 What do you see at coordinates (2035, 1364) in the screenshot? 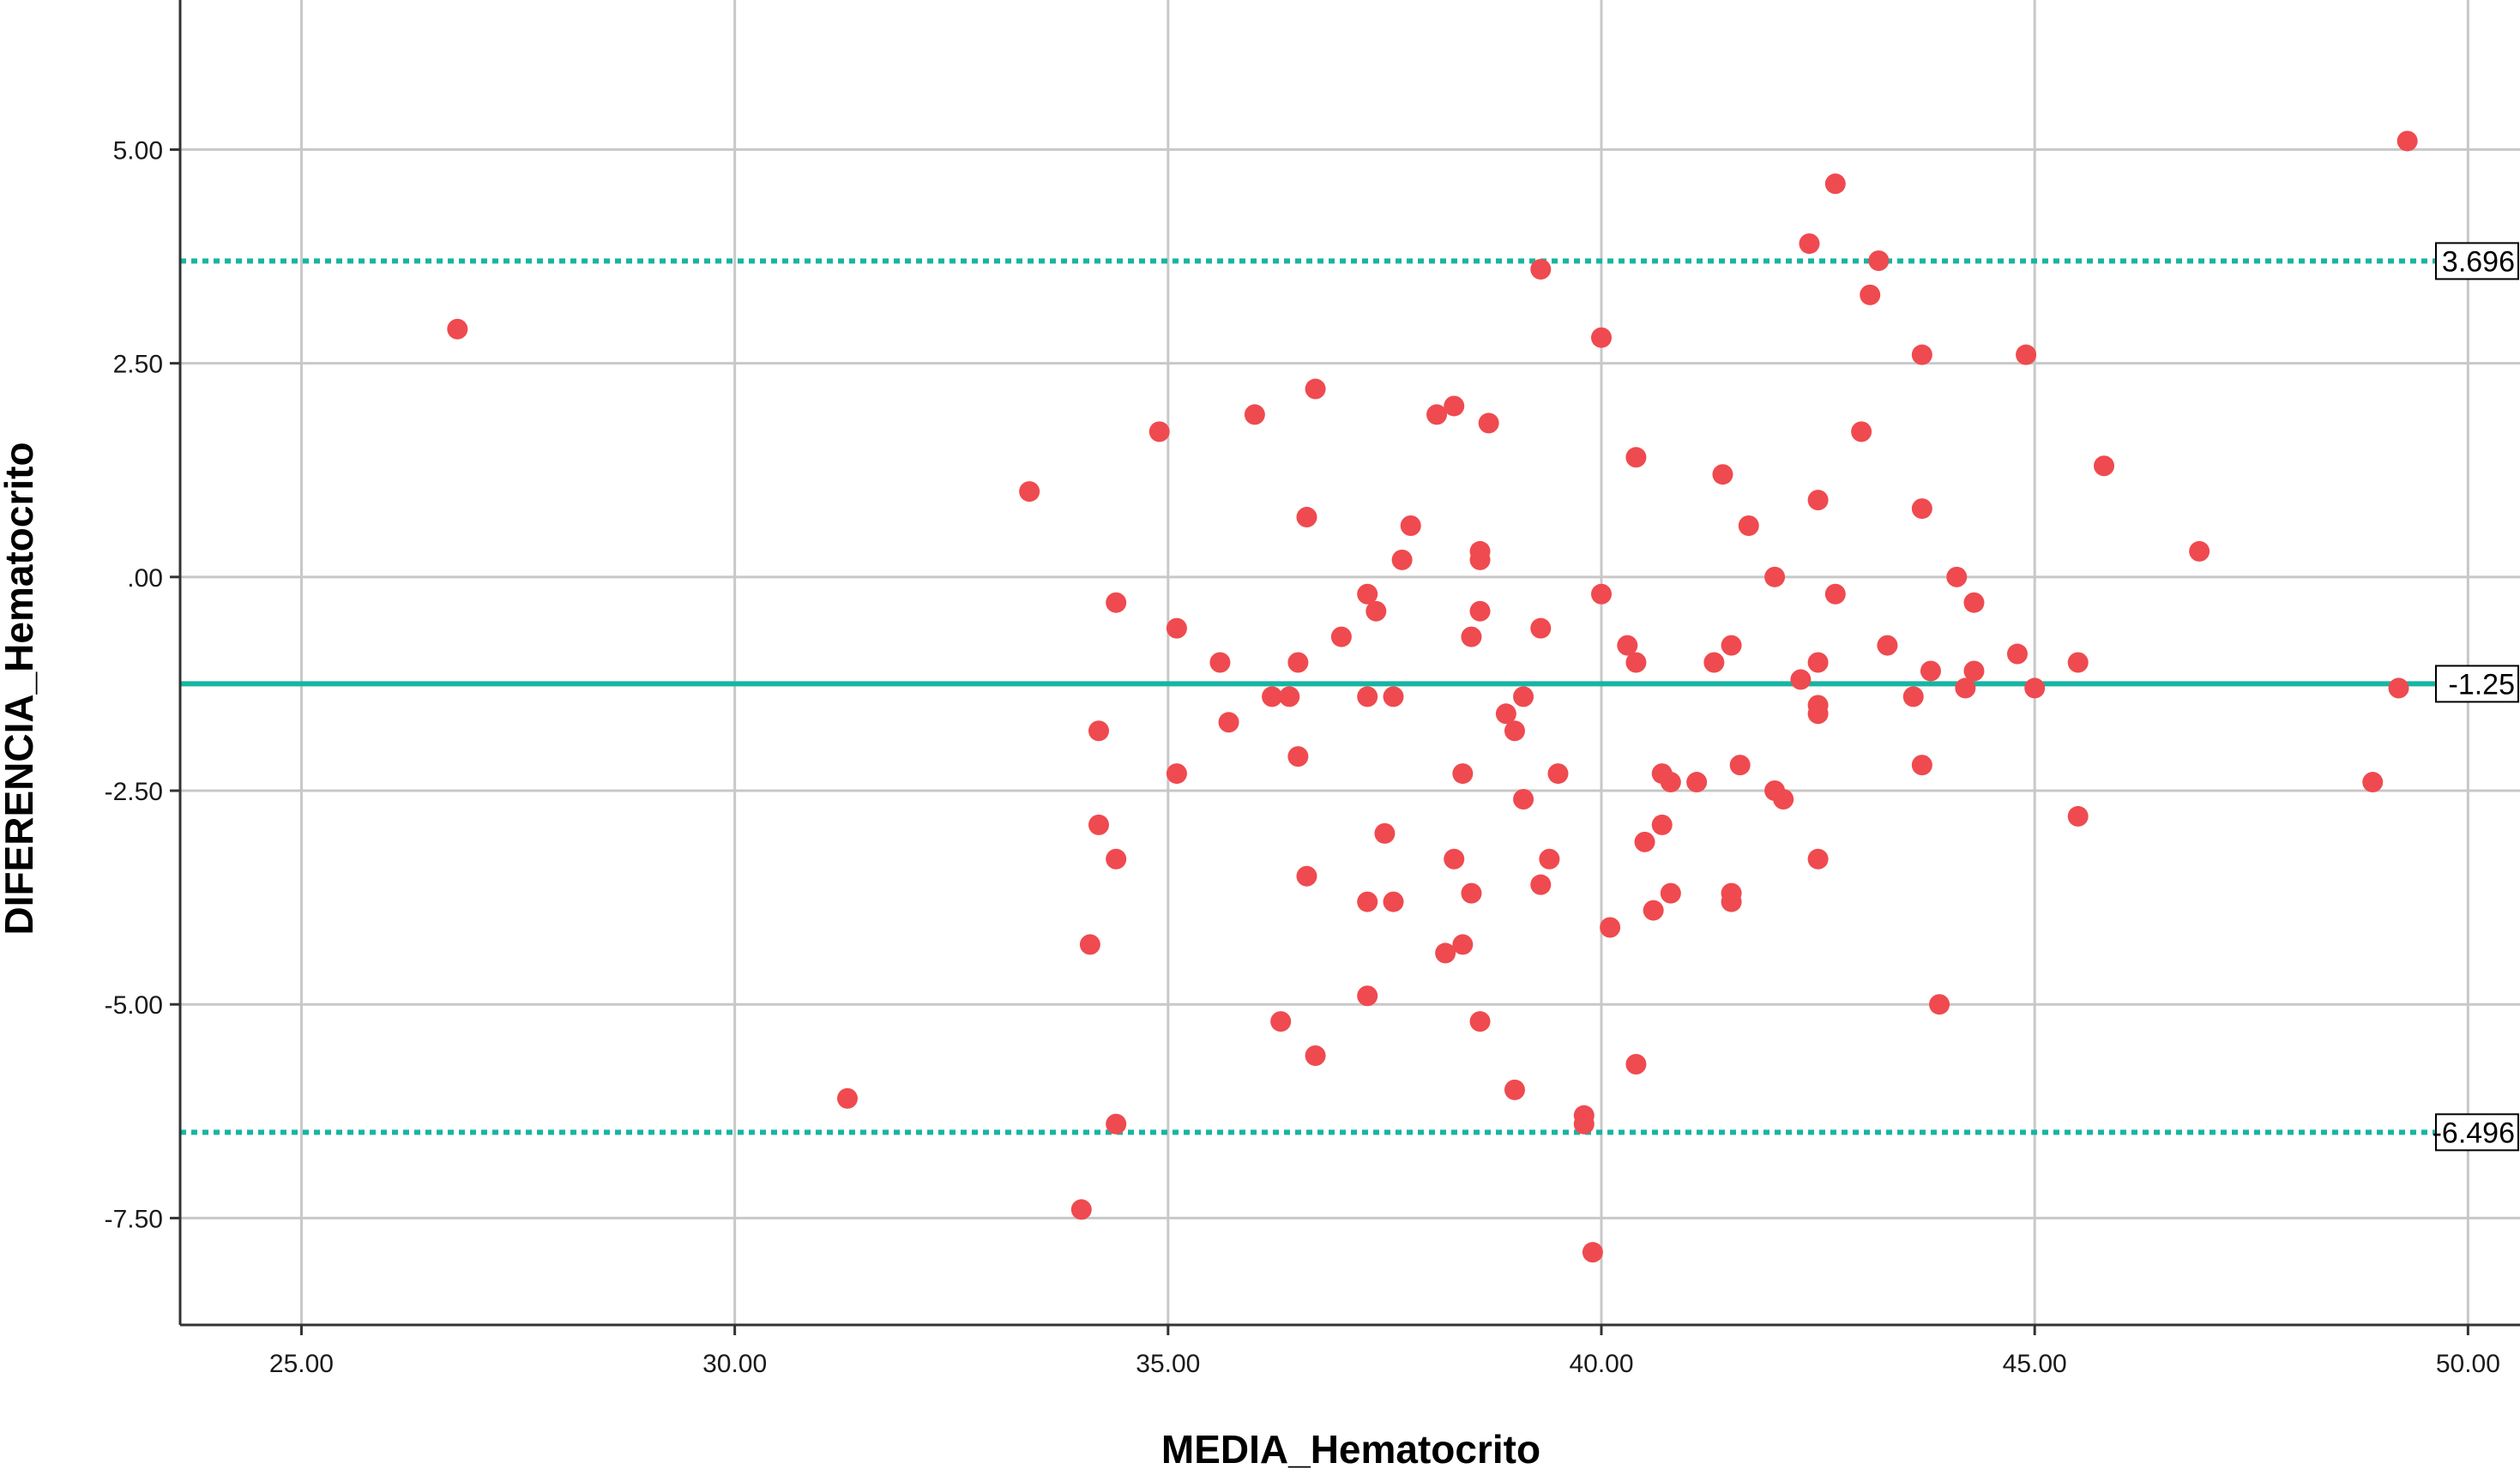
I see `x-tick-label: 45.00` at bounding box center [2035, 1364].